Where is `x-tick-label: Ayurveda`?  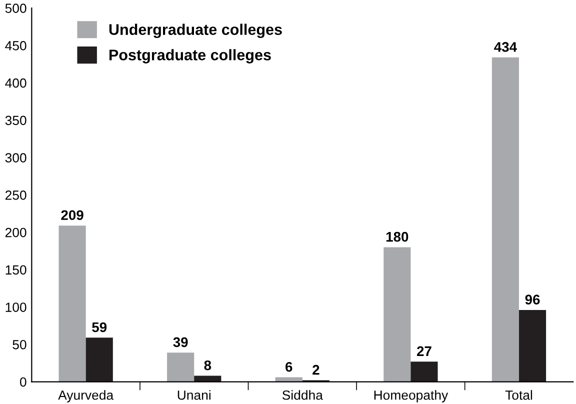 x-tick-label: Ayurveda is located at coordinates (86, 396).